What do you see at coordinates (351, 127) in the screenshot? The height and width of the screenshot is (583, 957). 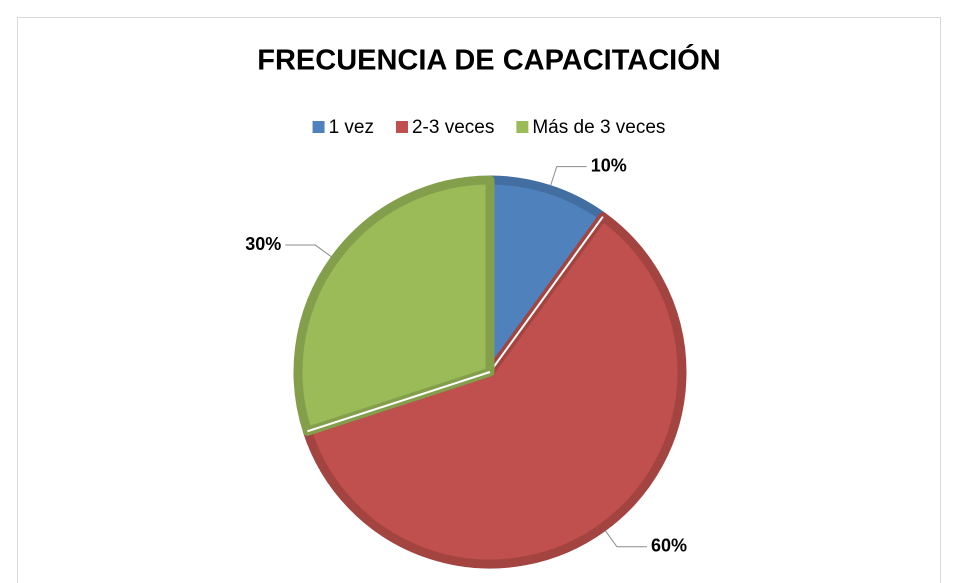 I see `legend-label: 1 vez` at bounding box center [351, 127].